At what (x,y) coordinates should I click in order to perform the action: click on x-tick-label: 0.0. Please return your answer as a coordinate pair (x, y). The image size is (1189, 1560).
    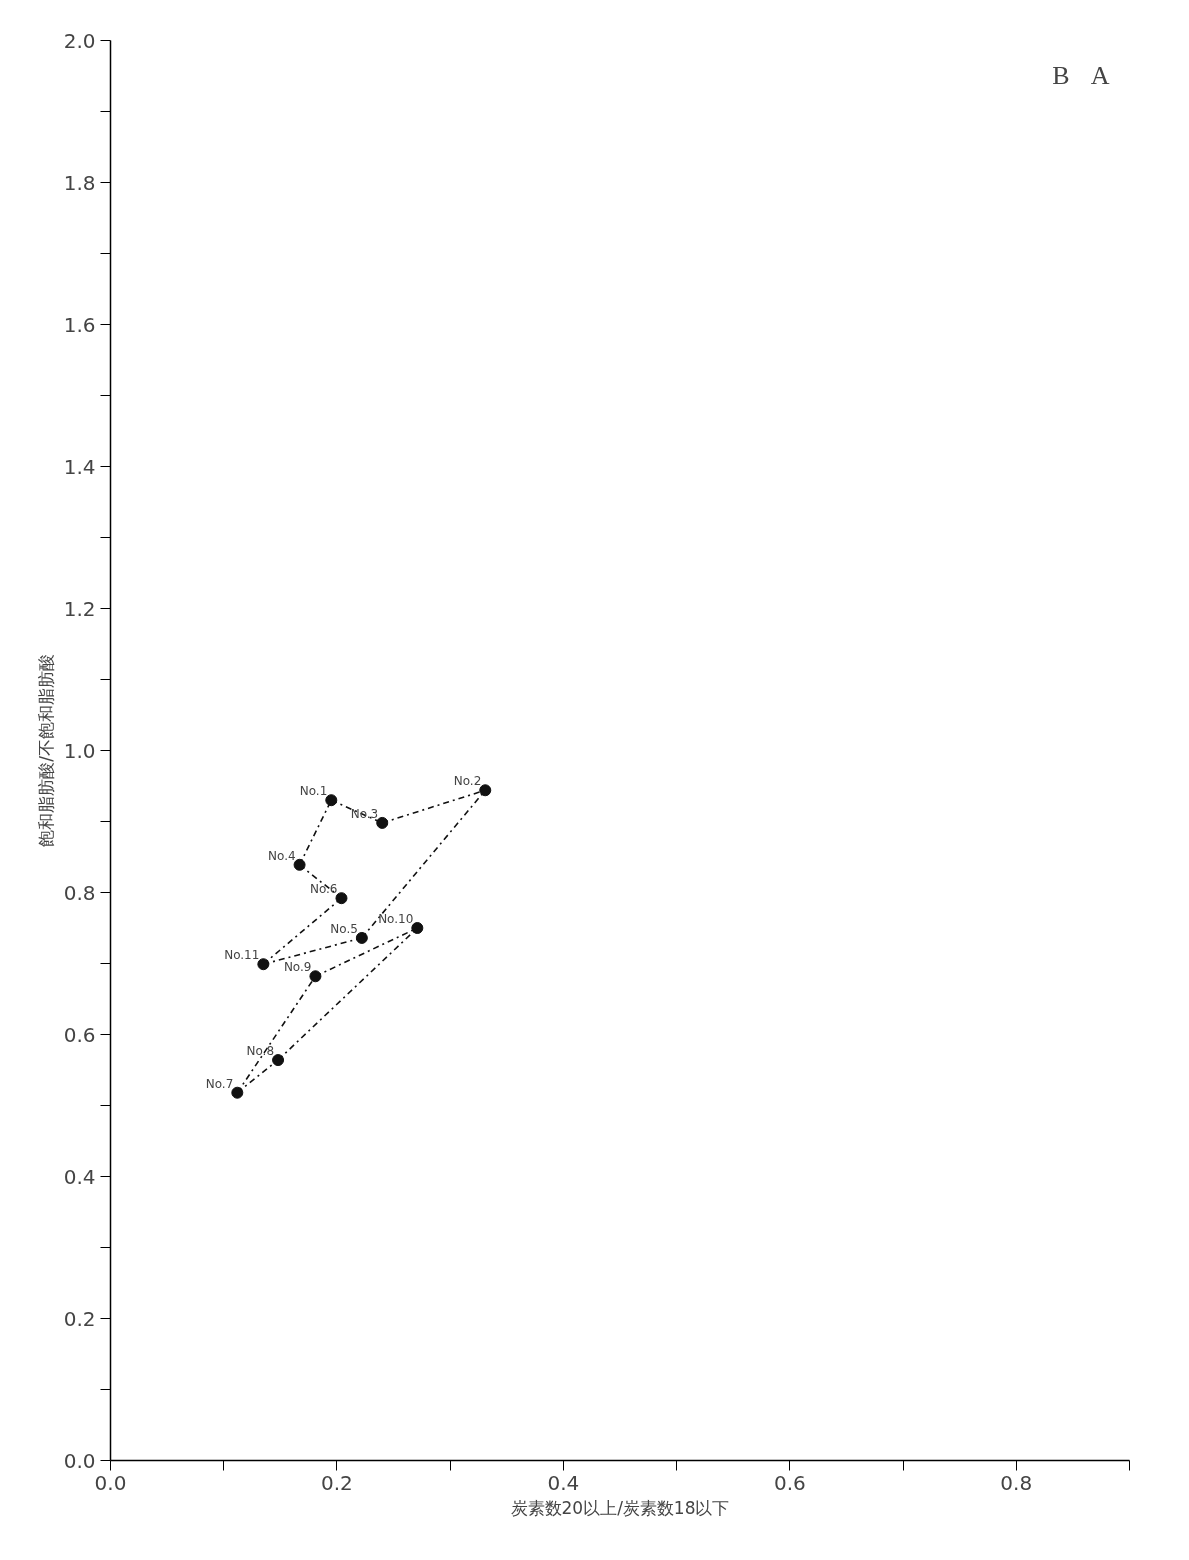
    Looking at the image, I should click on (110, 1482).